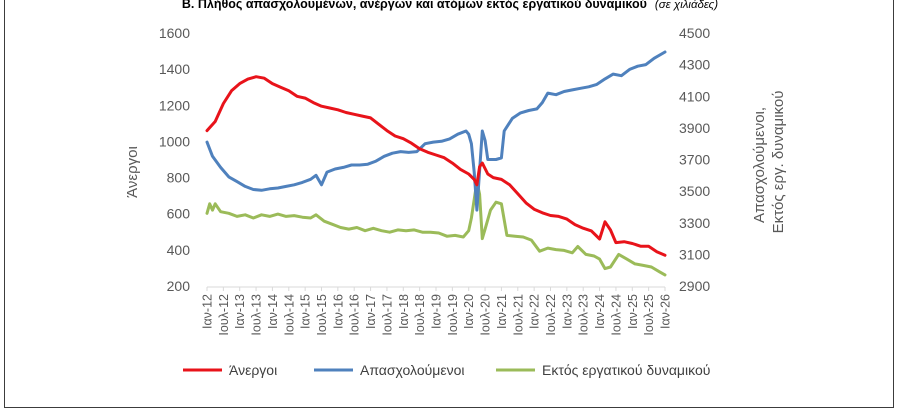 This screenshot has width=900, height=414. What do you see at coordinates (273, 311) in the screenshot?
I see `x-tick-label: Ιαν-14` at bounding box center [273, 311].